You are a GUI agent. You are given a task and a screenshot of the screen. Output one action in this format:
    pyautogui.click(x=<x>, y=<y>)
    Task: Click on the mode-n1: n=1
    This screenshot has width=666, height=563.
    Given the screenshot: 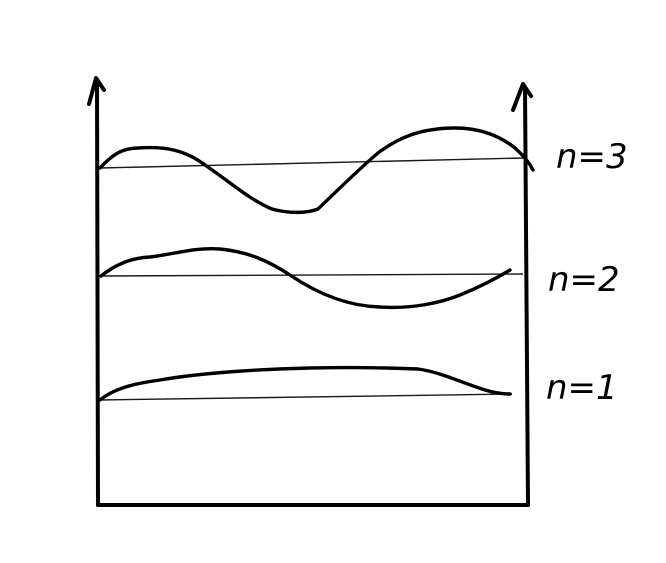 What is the action you would take?
    pyautogui.click(x=358, y=386)
    